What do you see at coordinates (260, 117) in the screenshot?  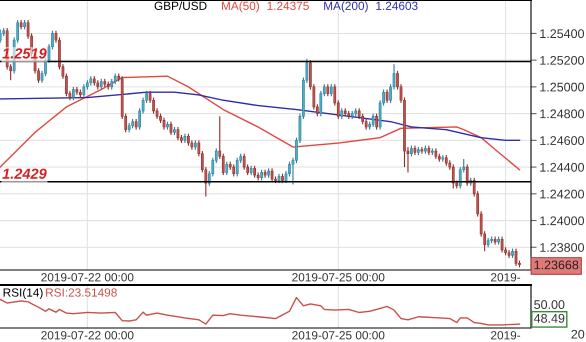 I see `line-series` at bounding box center [260, 117].